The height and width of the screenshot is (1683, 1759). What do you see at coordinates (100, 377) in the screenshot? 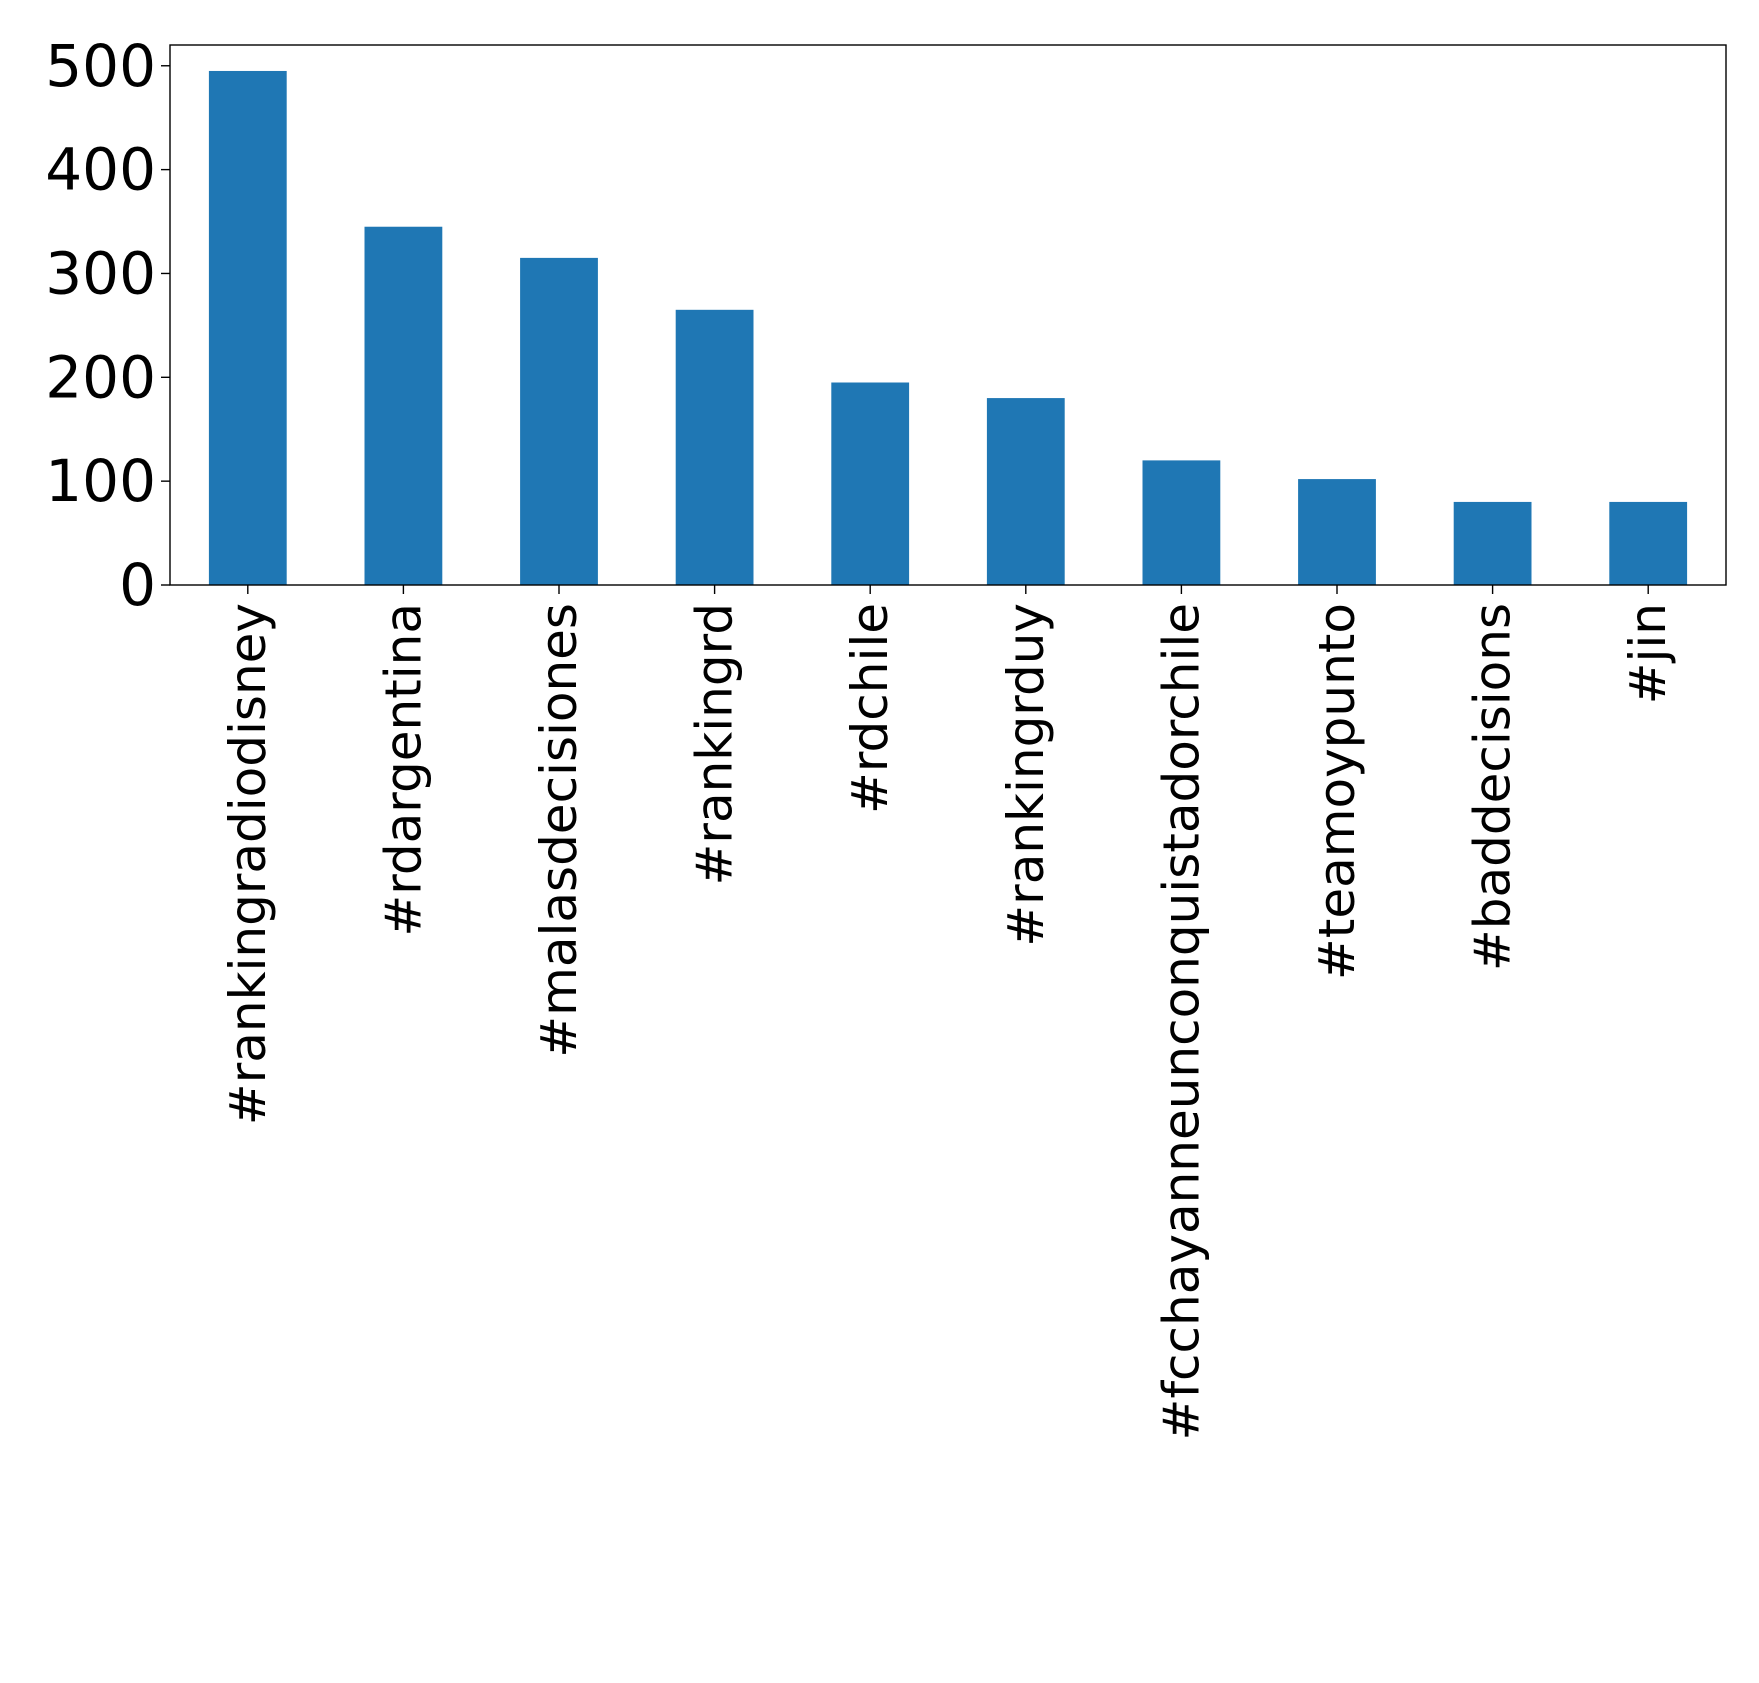
I see `y-tick-label: 200` at bounding box center [100, 377].